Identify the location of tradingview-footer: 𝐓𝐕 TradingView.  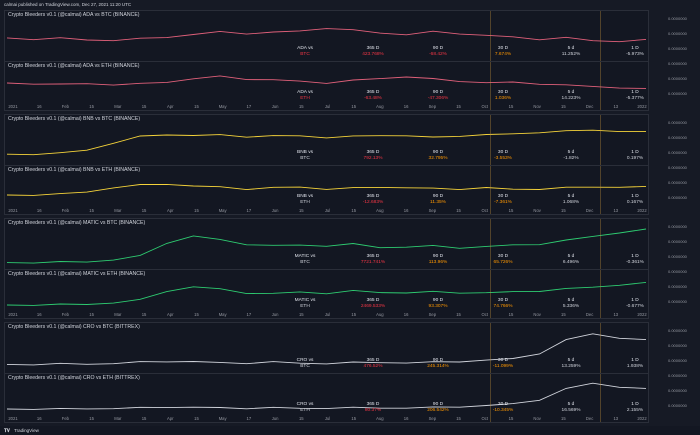
(350, 430).